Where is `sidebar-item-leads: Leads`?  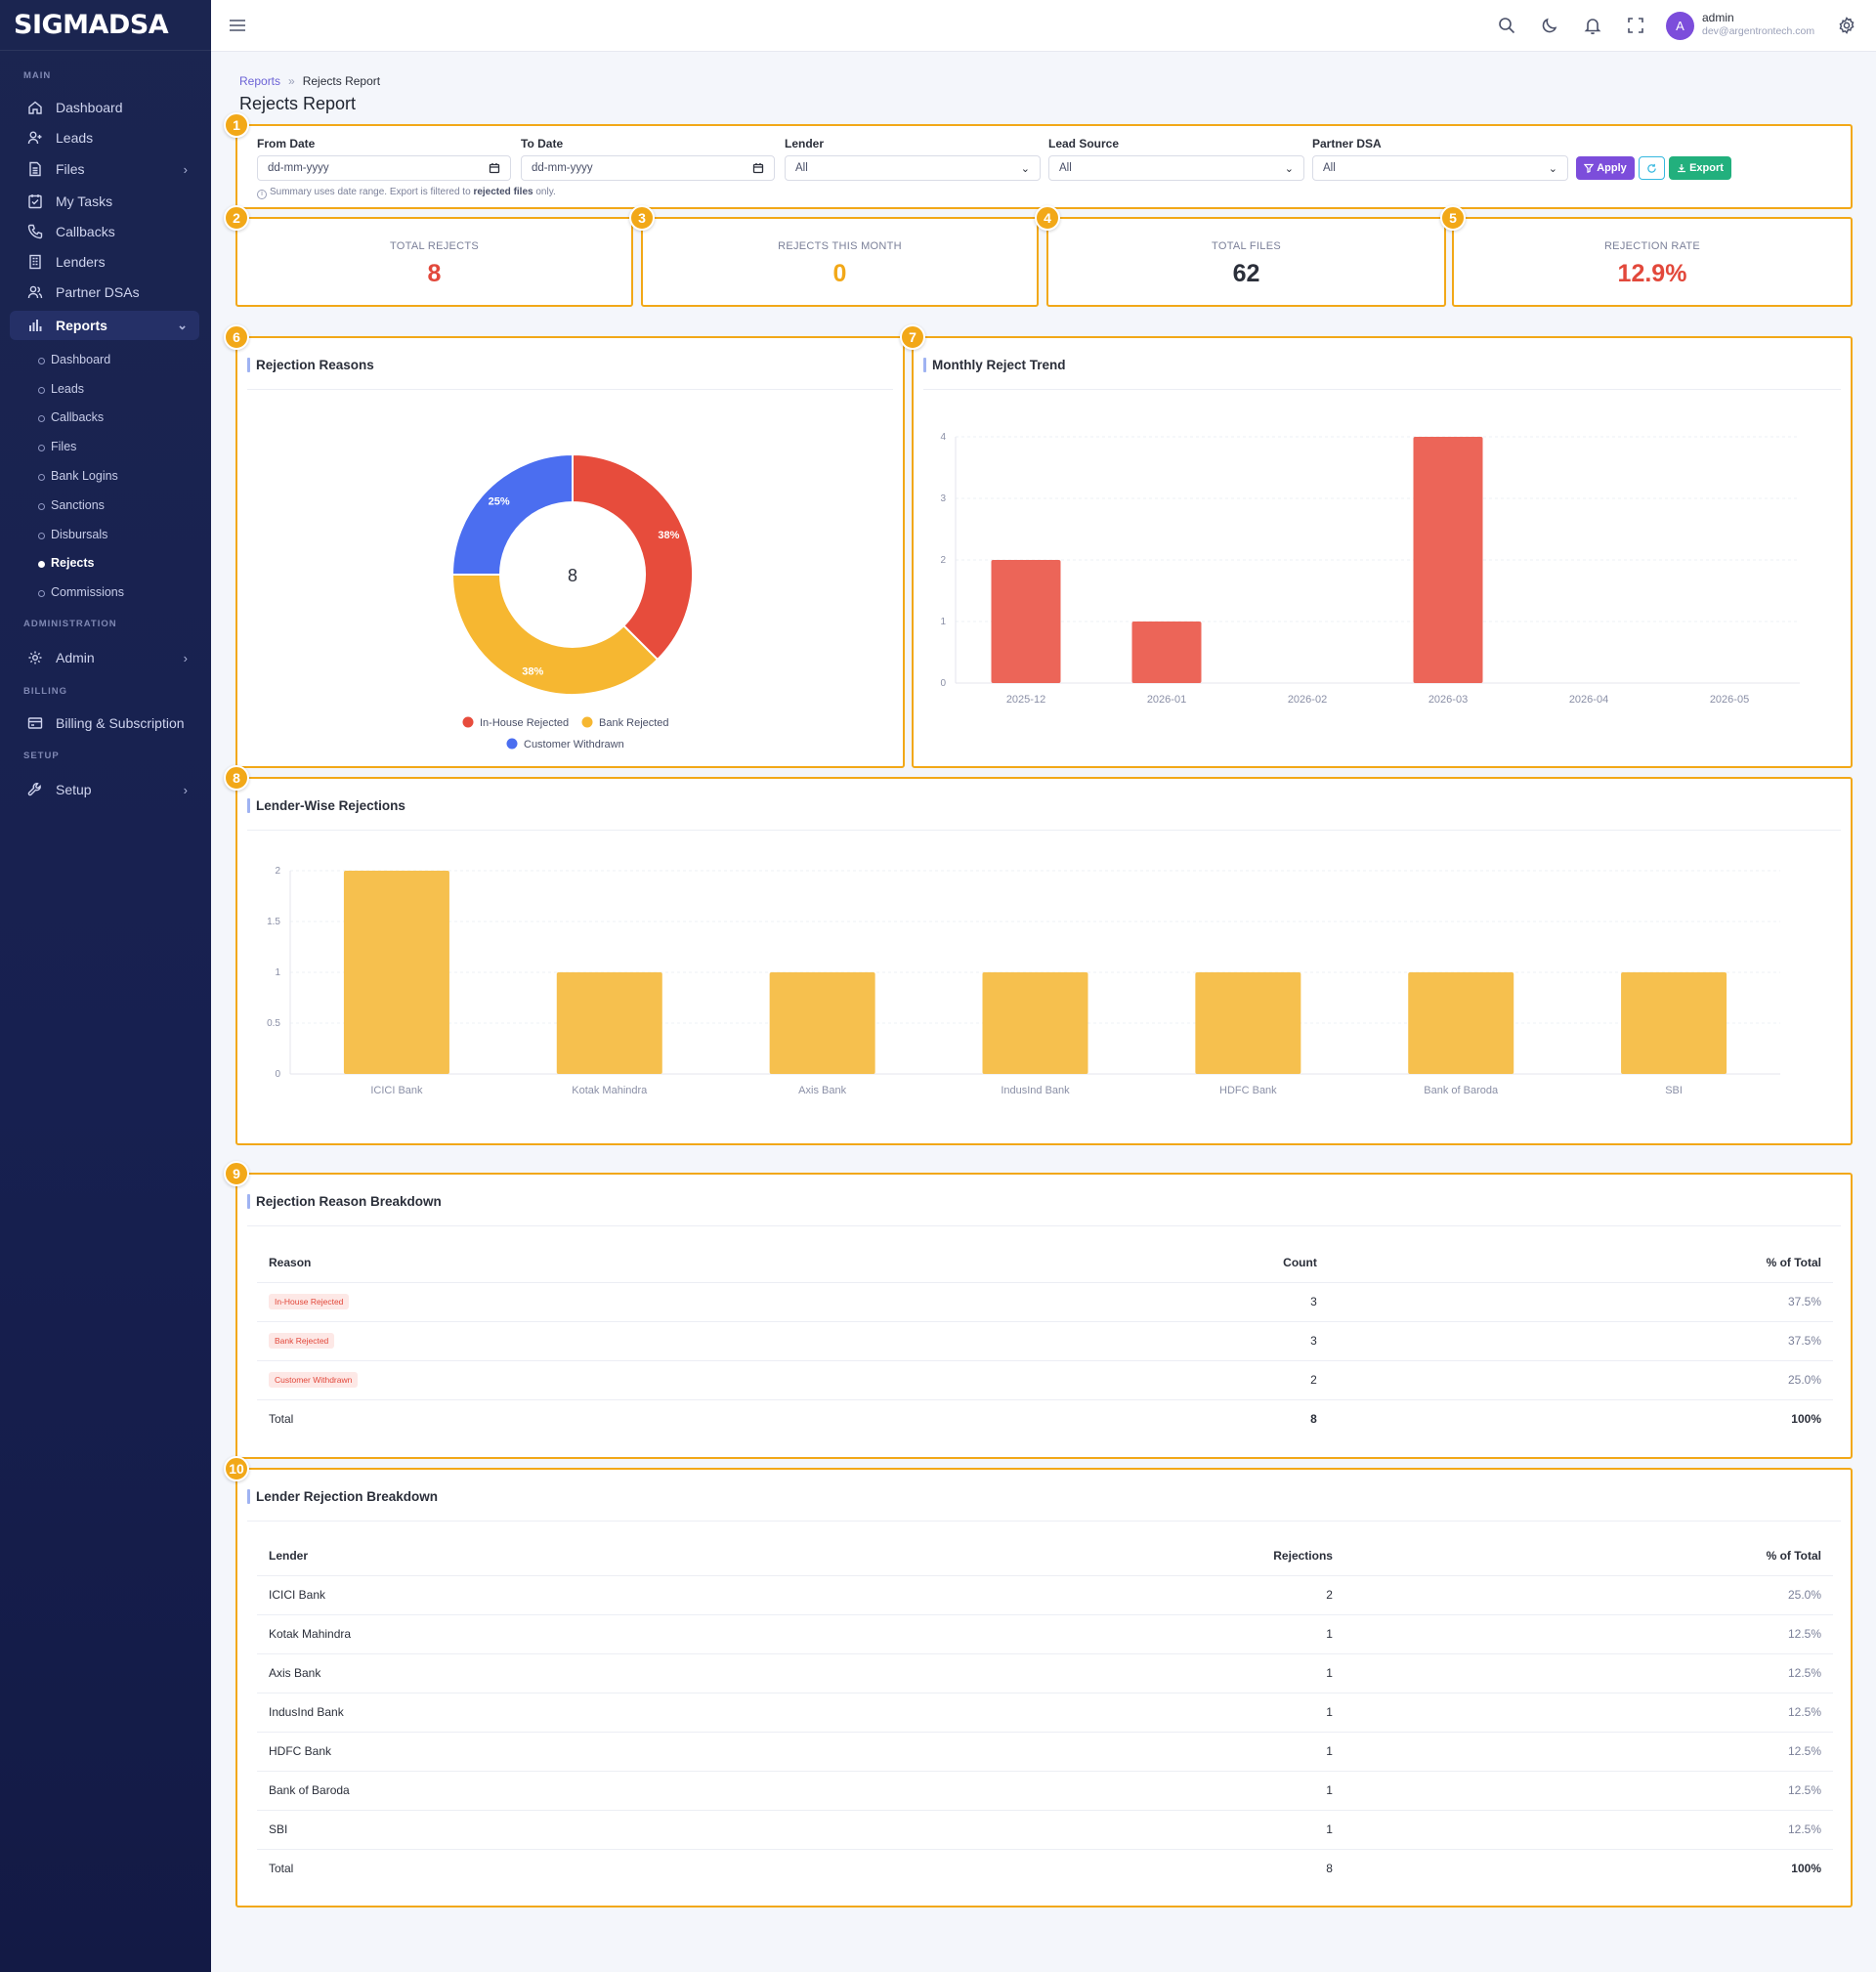
sidebar-item-leads: Leads is located at coordinates (104, 137).